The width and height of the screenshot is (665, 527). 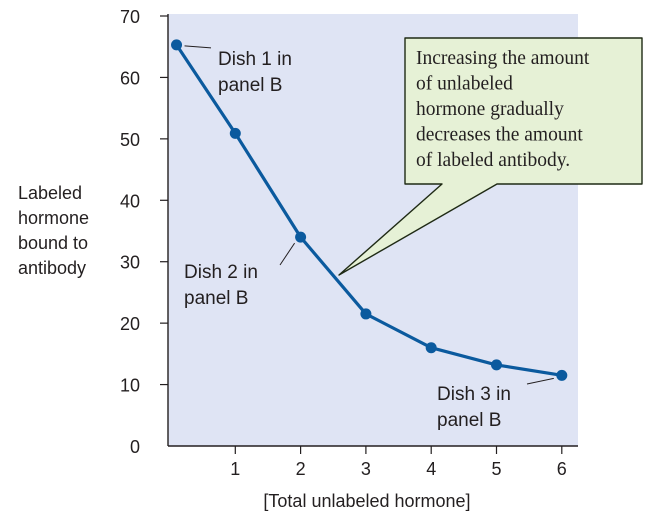 What do you see at coordinates (490, 109) in the screenshot?
I see `callout-text-line: hormone gradually` at bounding box center [490, 109].